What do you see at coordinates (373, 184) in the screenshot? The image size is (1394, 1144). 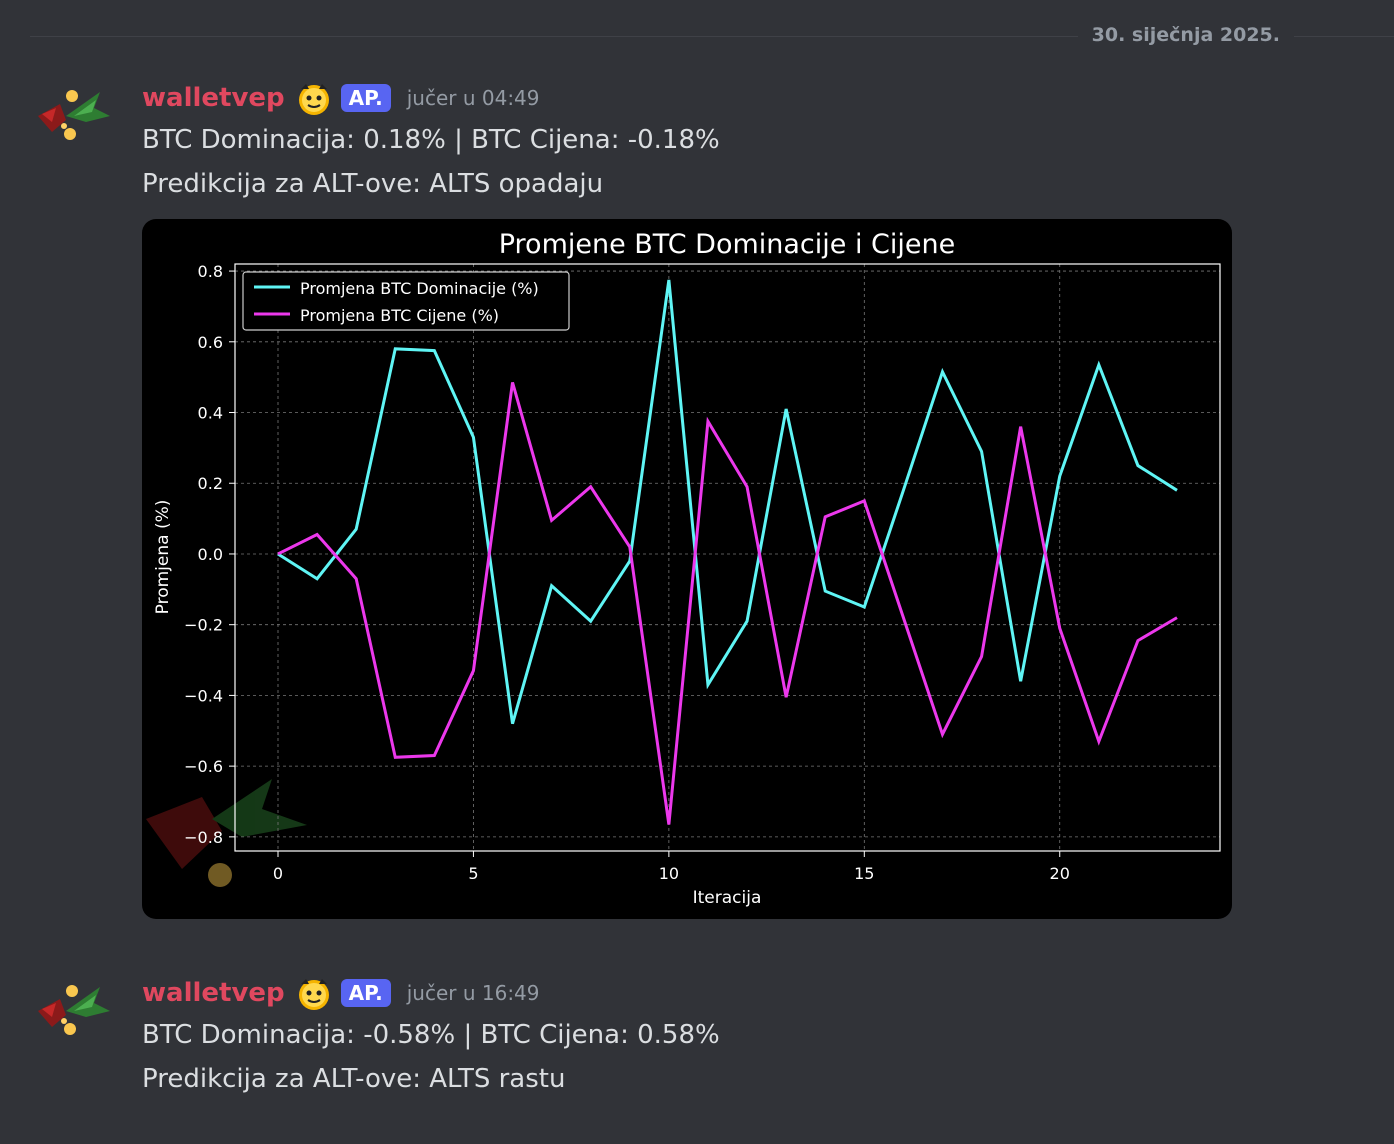 I see `message-line-2: Predikcija za ALT-ove: ALTS opadaju` at bounding box center [373, 184].